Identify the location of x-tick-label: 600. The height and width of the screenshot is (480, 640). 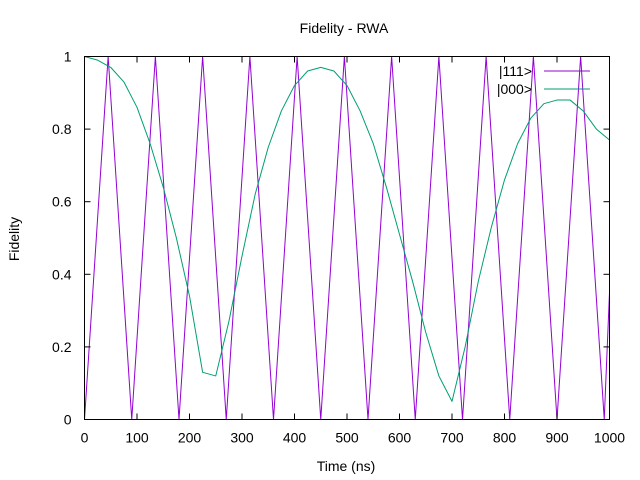
(400, 438).